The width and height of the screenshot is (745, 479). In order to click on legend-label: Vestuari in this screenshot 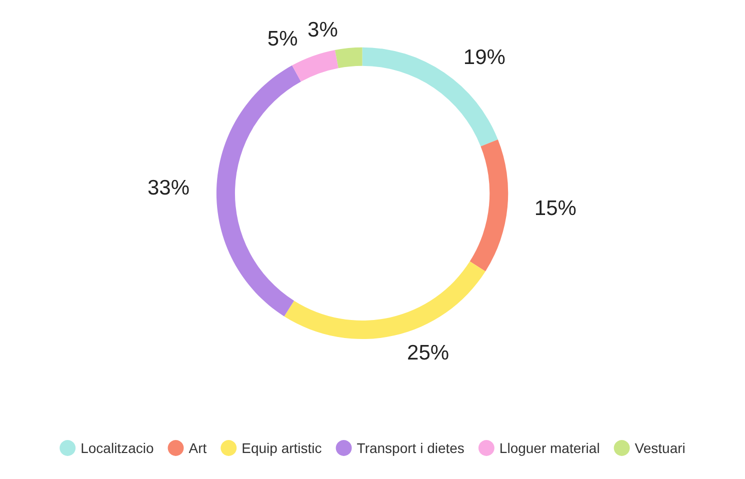, I will do `click(660, 448)`.